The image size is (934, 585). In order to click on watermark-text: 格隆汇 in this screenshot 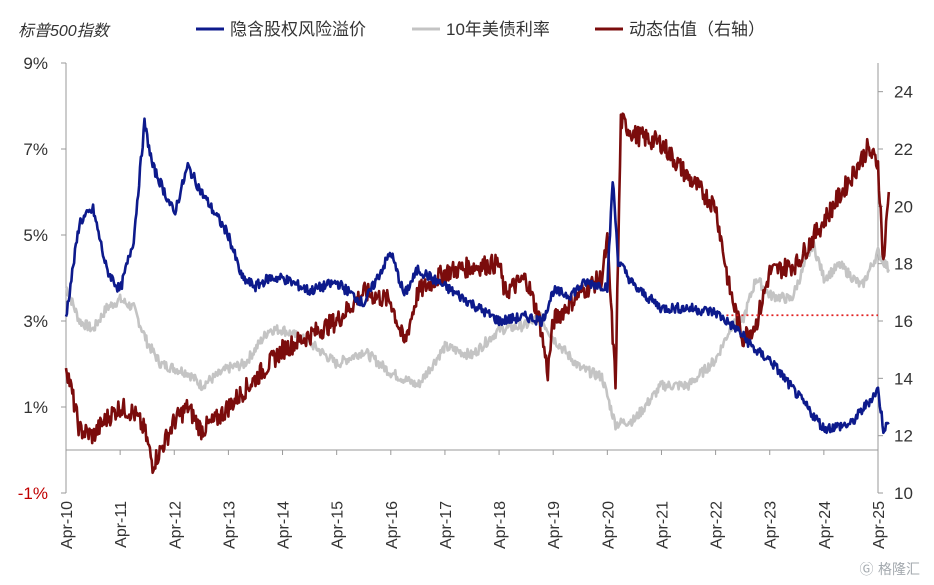, I will do `click(899, 570)`.